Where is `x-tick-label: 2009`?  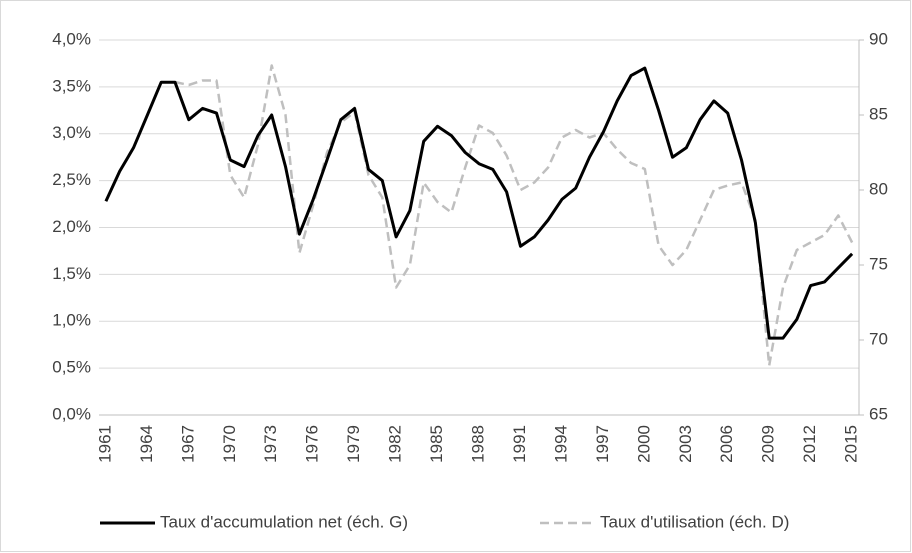 x-tick-label: 2009 is located at coordinates (768, 444).